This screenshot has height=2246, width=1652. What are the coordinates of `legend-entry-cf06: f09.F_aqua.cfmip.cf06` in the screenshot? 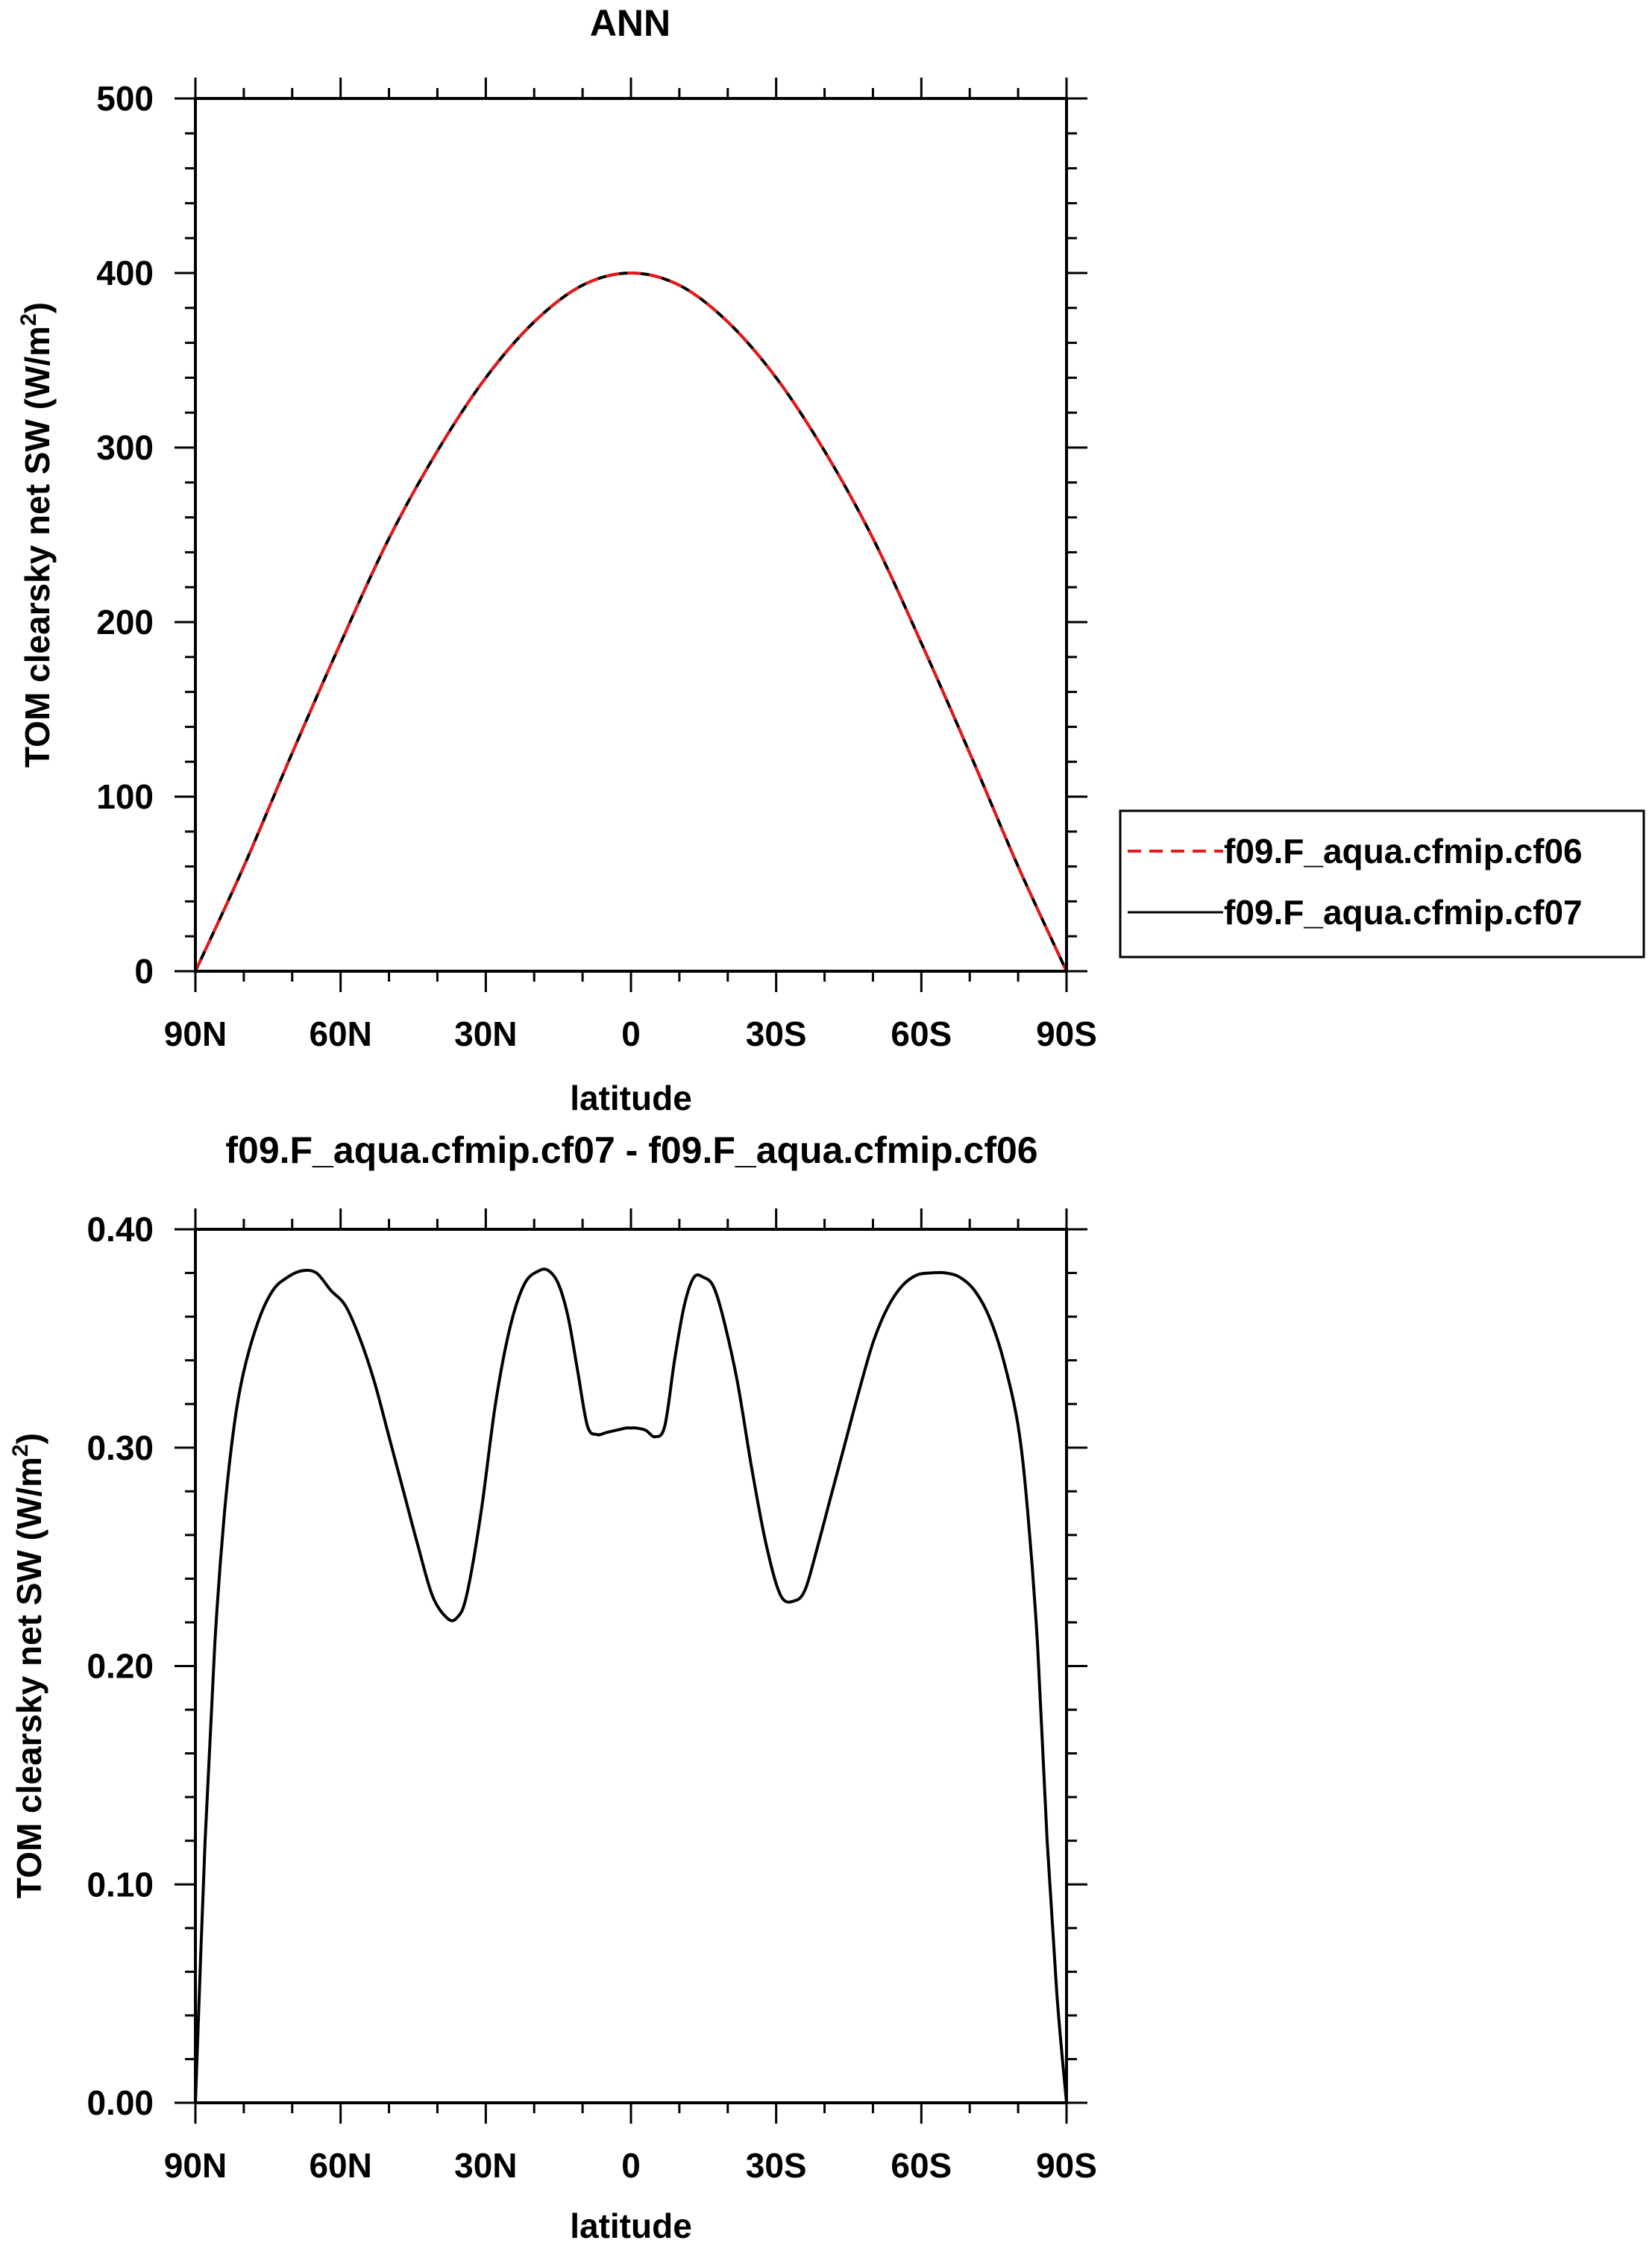 It's located at (1403, 851).